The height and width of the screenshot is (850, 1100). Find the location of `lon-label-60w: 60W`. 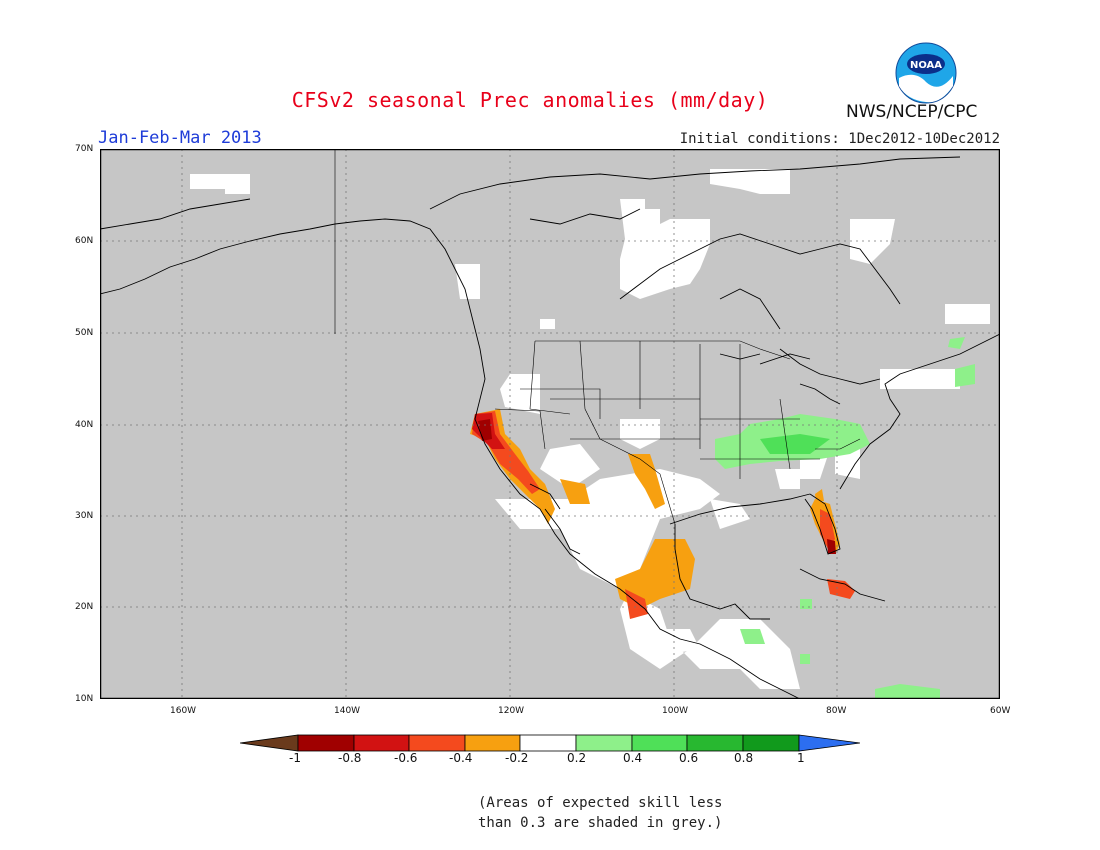

lon-label-60w: 60W is located at coordinates (1000, 711).